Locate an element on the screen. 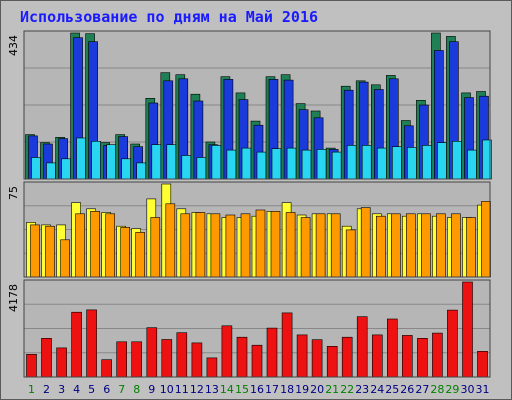  bar-middle-s1-d29 is located at coordinates (456, 245).